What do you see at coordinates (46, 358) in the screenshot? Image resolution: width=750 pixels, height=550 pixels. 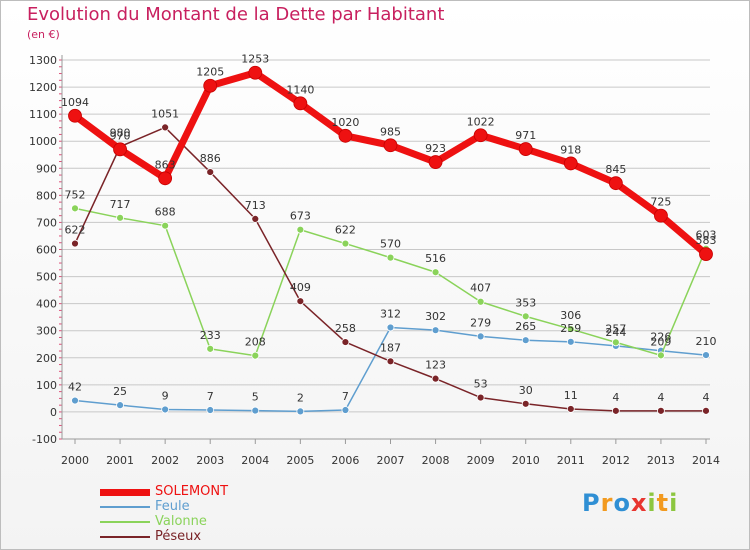 I see `y-tick-label: 200` at bounding box center [46, 358].